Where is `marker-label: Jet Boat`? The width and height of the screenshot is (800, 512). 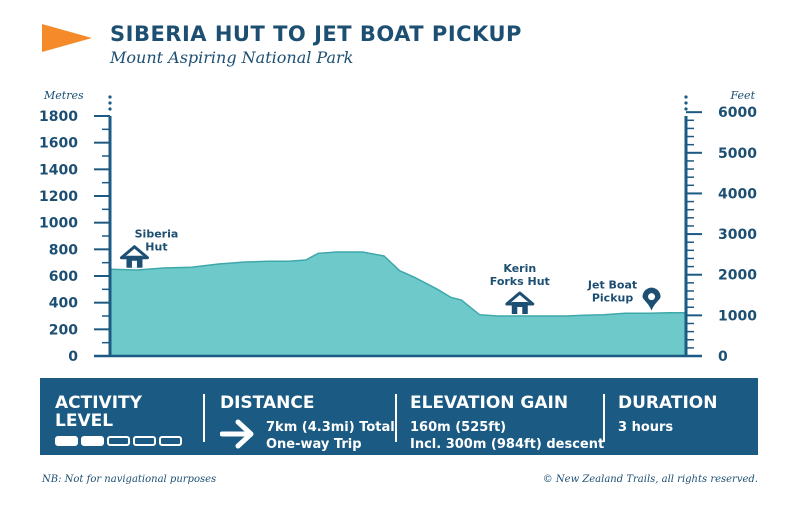 marker-label: Jet Boat is located at coordinates (612, 285).